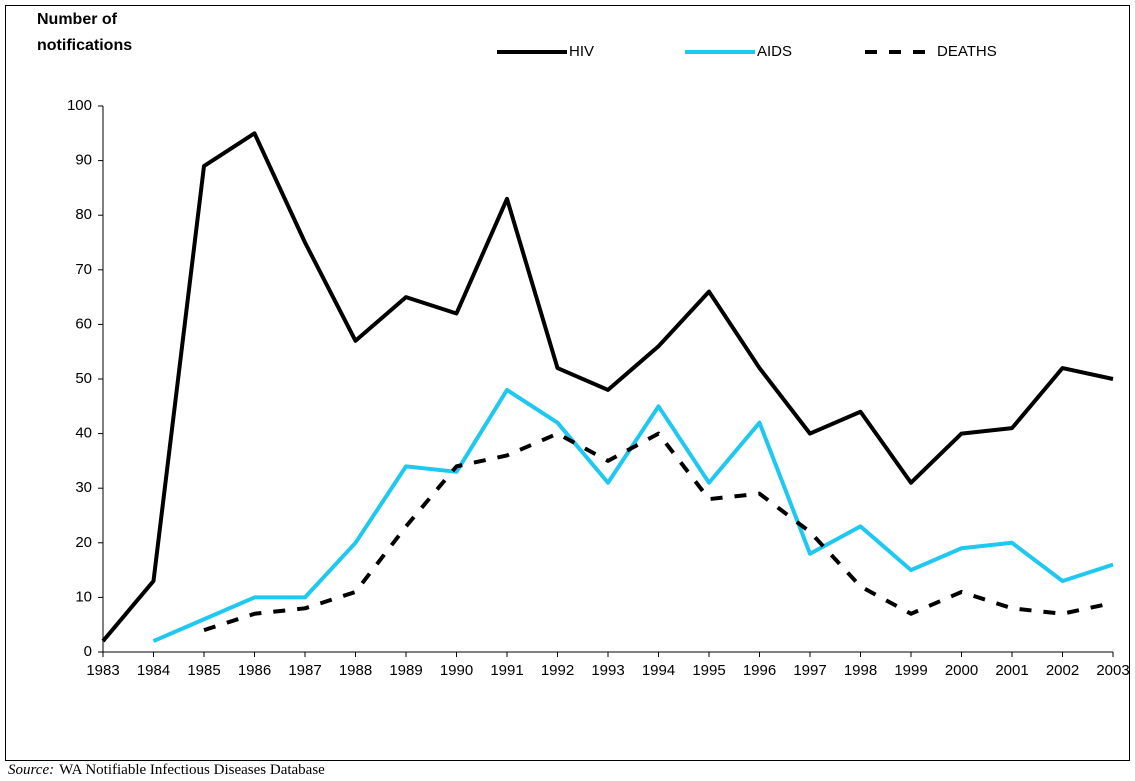 Image resolution: width=1135 pixels, height=781 pixels. What do you see at coordinates (405, 670) in the screenshot?
I see `x-tick-label: 1989` at bounding box center [405, 670].